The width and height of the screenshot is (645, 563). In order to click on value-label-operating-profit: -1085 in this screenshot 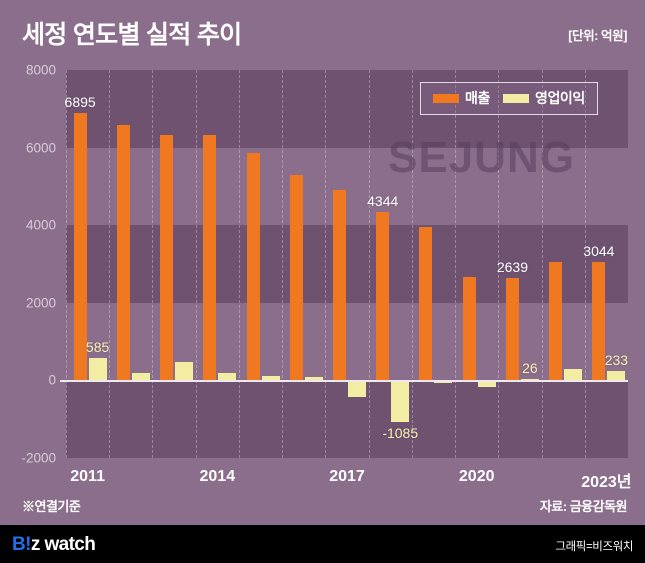, I will do `click(400, 433)`.